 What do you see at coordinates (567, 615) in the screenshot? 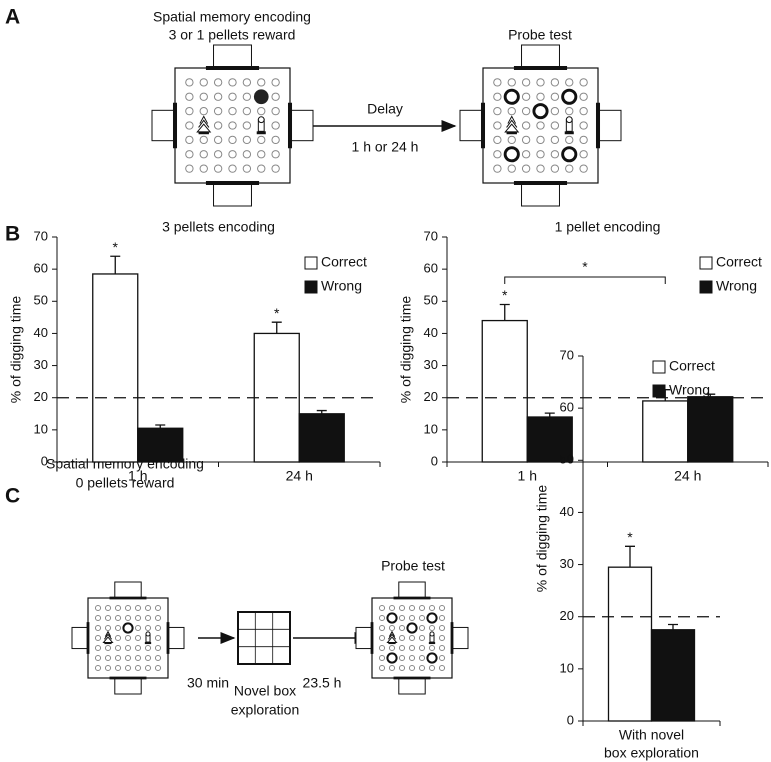
I see `y-tick-label: 20` at bounding box center [567, 615].